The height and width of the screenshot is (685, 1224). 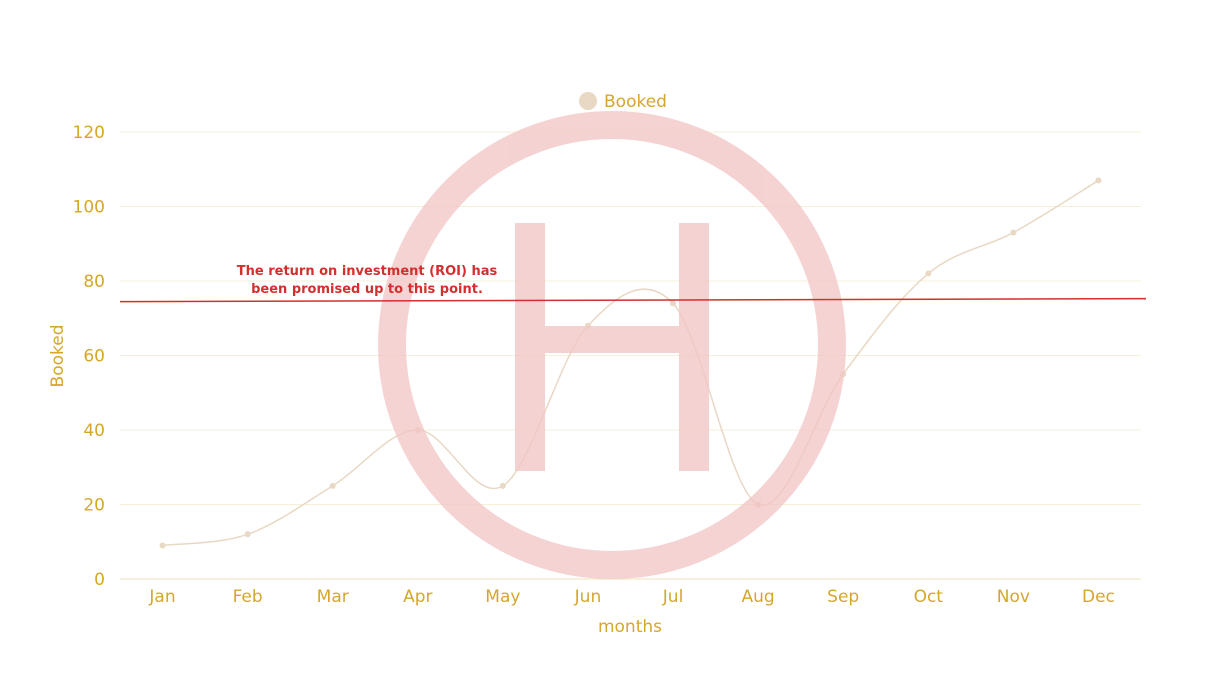 I want to click on roi-reference-line, so click(x=633, y=300).